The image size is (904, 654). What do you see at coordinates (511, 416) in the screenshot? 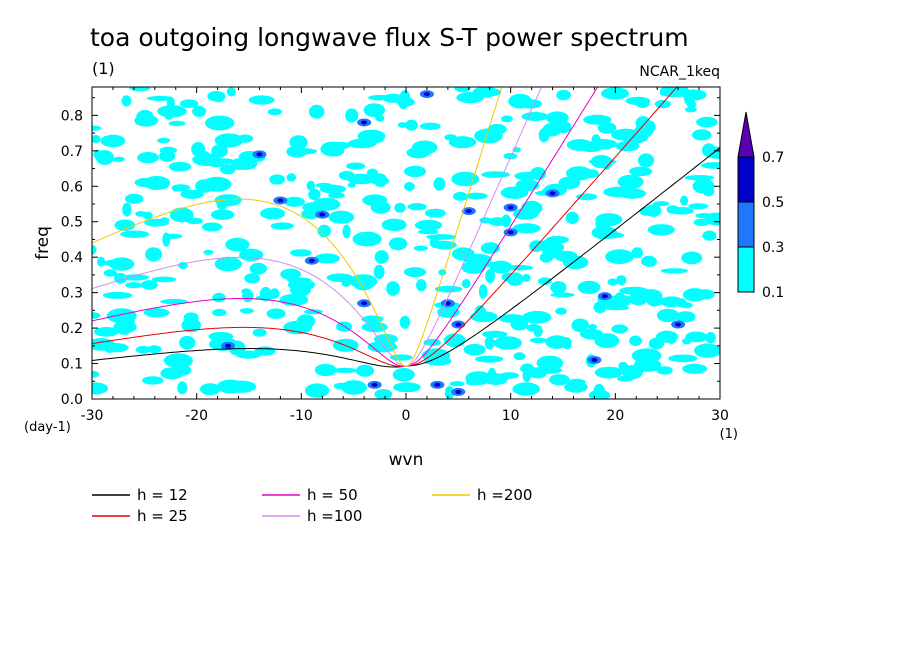
I see `x-tick-label: 10` at bounding box center [511, 416].